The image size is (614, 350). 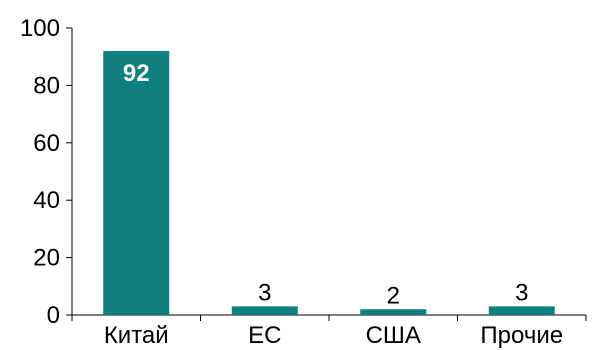 I want to click on category-label: Китай, so click(x=136, y=335).